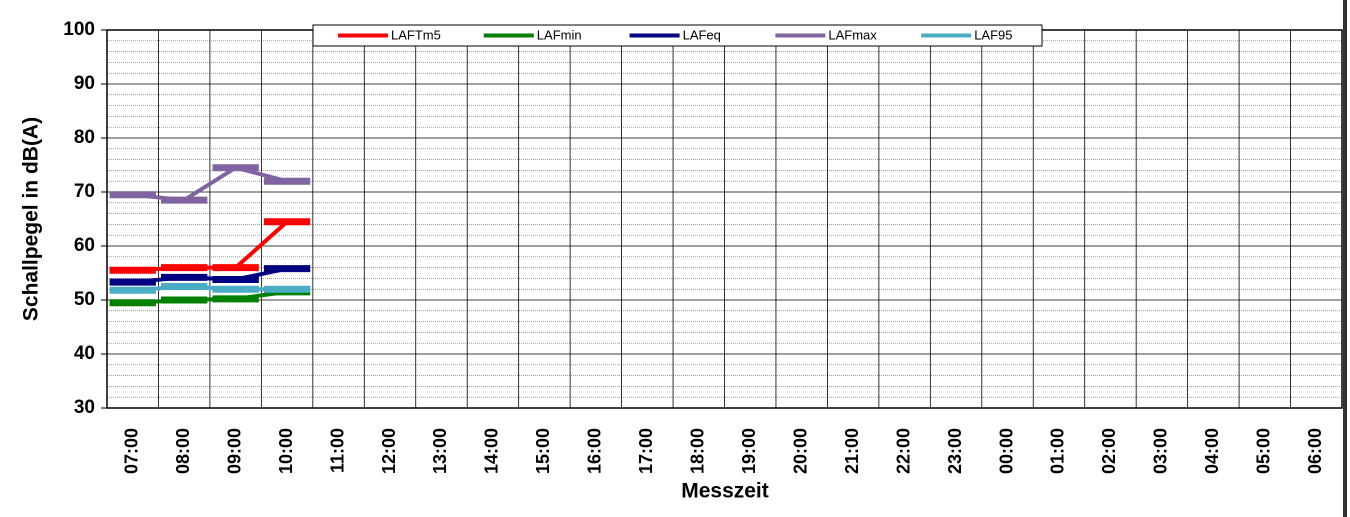  What do you see at coordinates (698, 451) in the screenshot?
I see `x-tick-label: 18:00` at bounding box center [698, 451].